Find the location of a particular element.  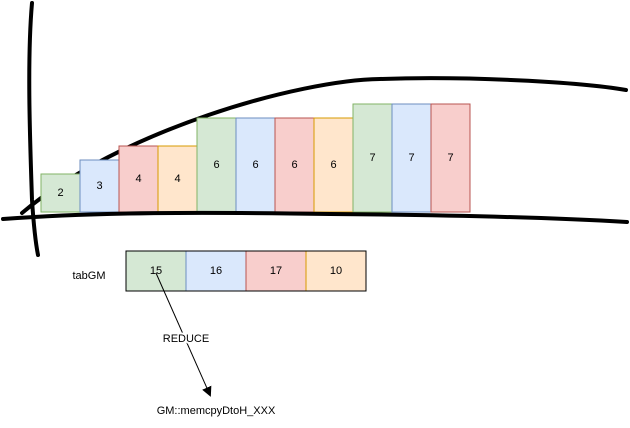

tab-cell-label: 17 is located at coordinates (276, 271).